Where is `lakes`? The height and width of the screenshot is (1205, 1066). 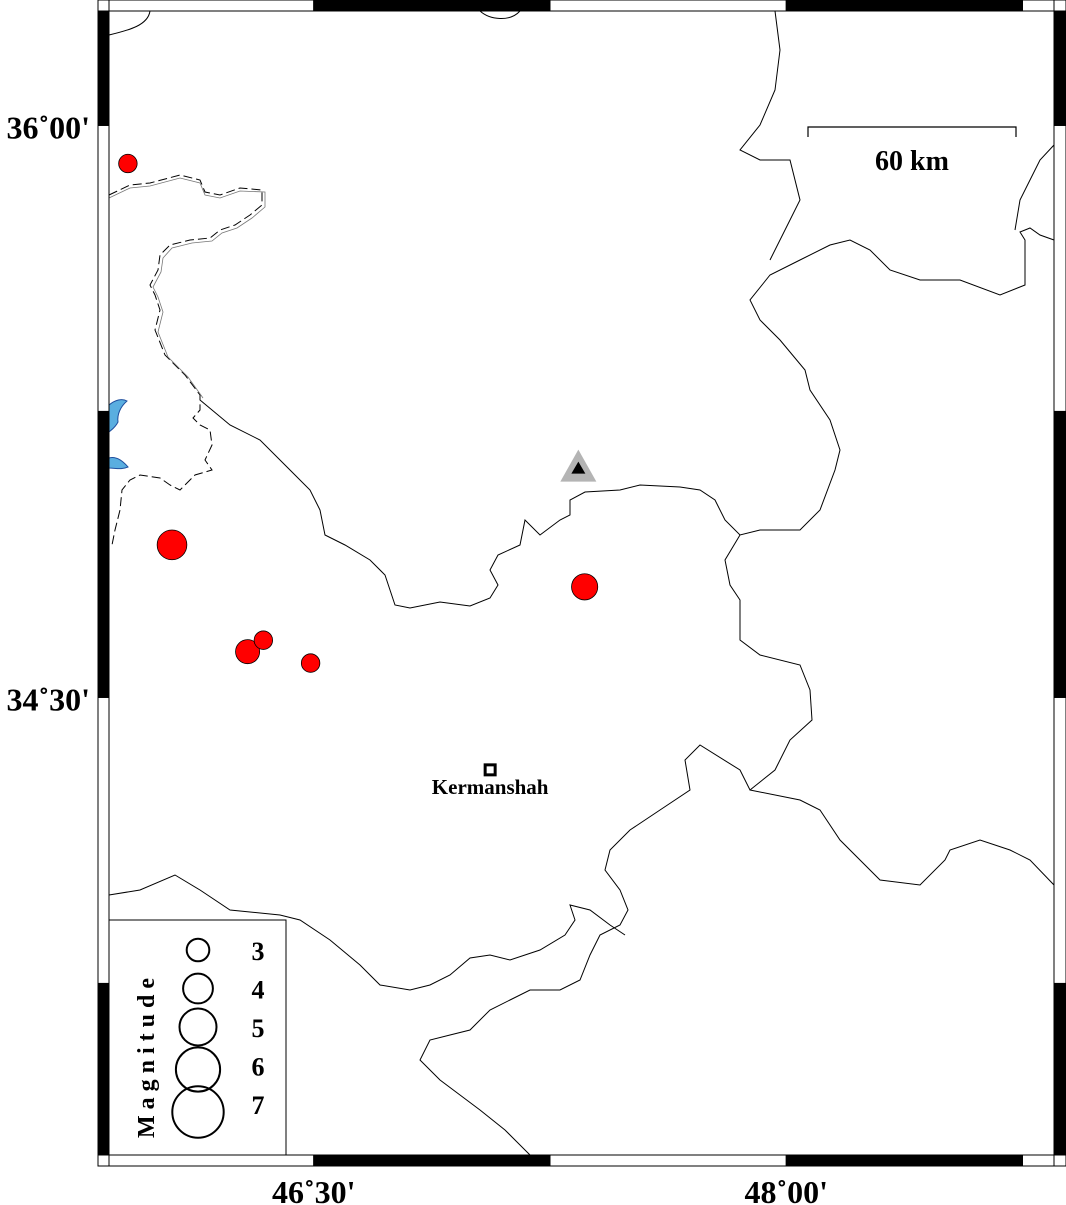 lakes is located at coordinates (118, 434).